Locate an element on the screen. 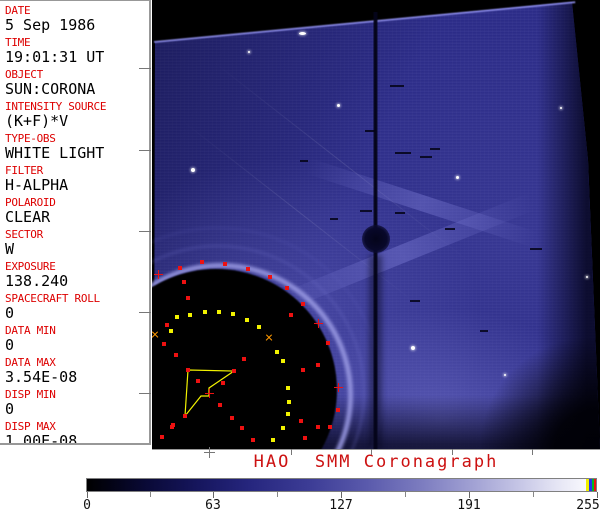 The image size is (600, 513). colorbar-tick-label: 255 is located at coordinates (588, 505).